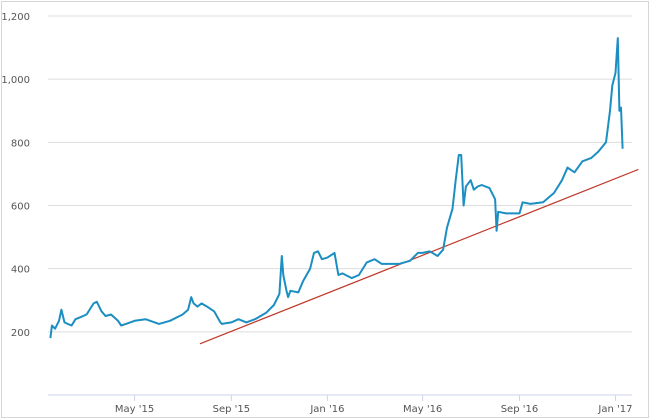  I want to click on y-tick-label: 400, so click(20, 270).